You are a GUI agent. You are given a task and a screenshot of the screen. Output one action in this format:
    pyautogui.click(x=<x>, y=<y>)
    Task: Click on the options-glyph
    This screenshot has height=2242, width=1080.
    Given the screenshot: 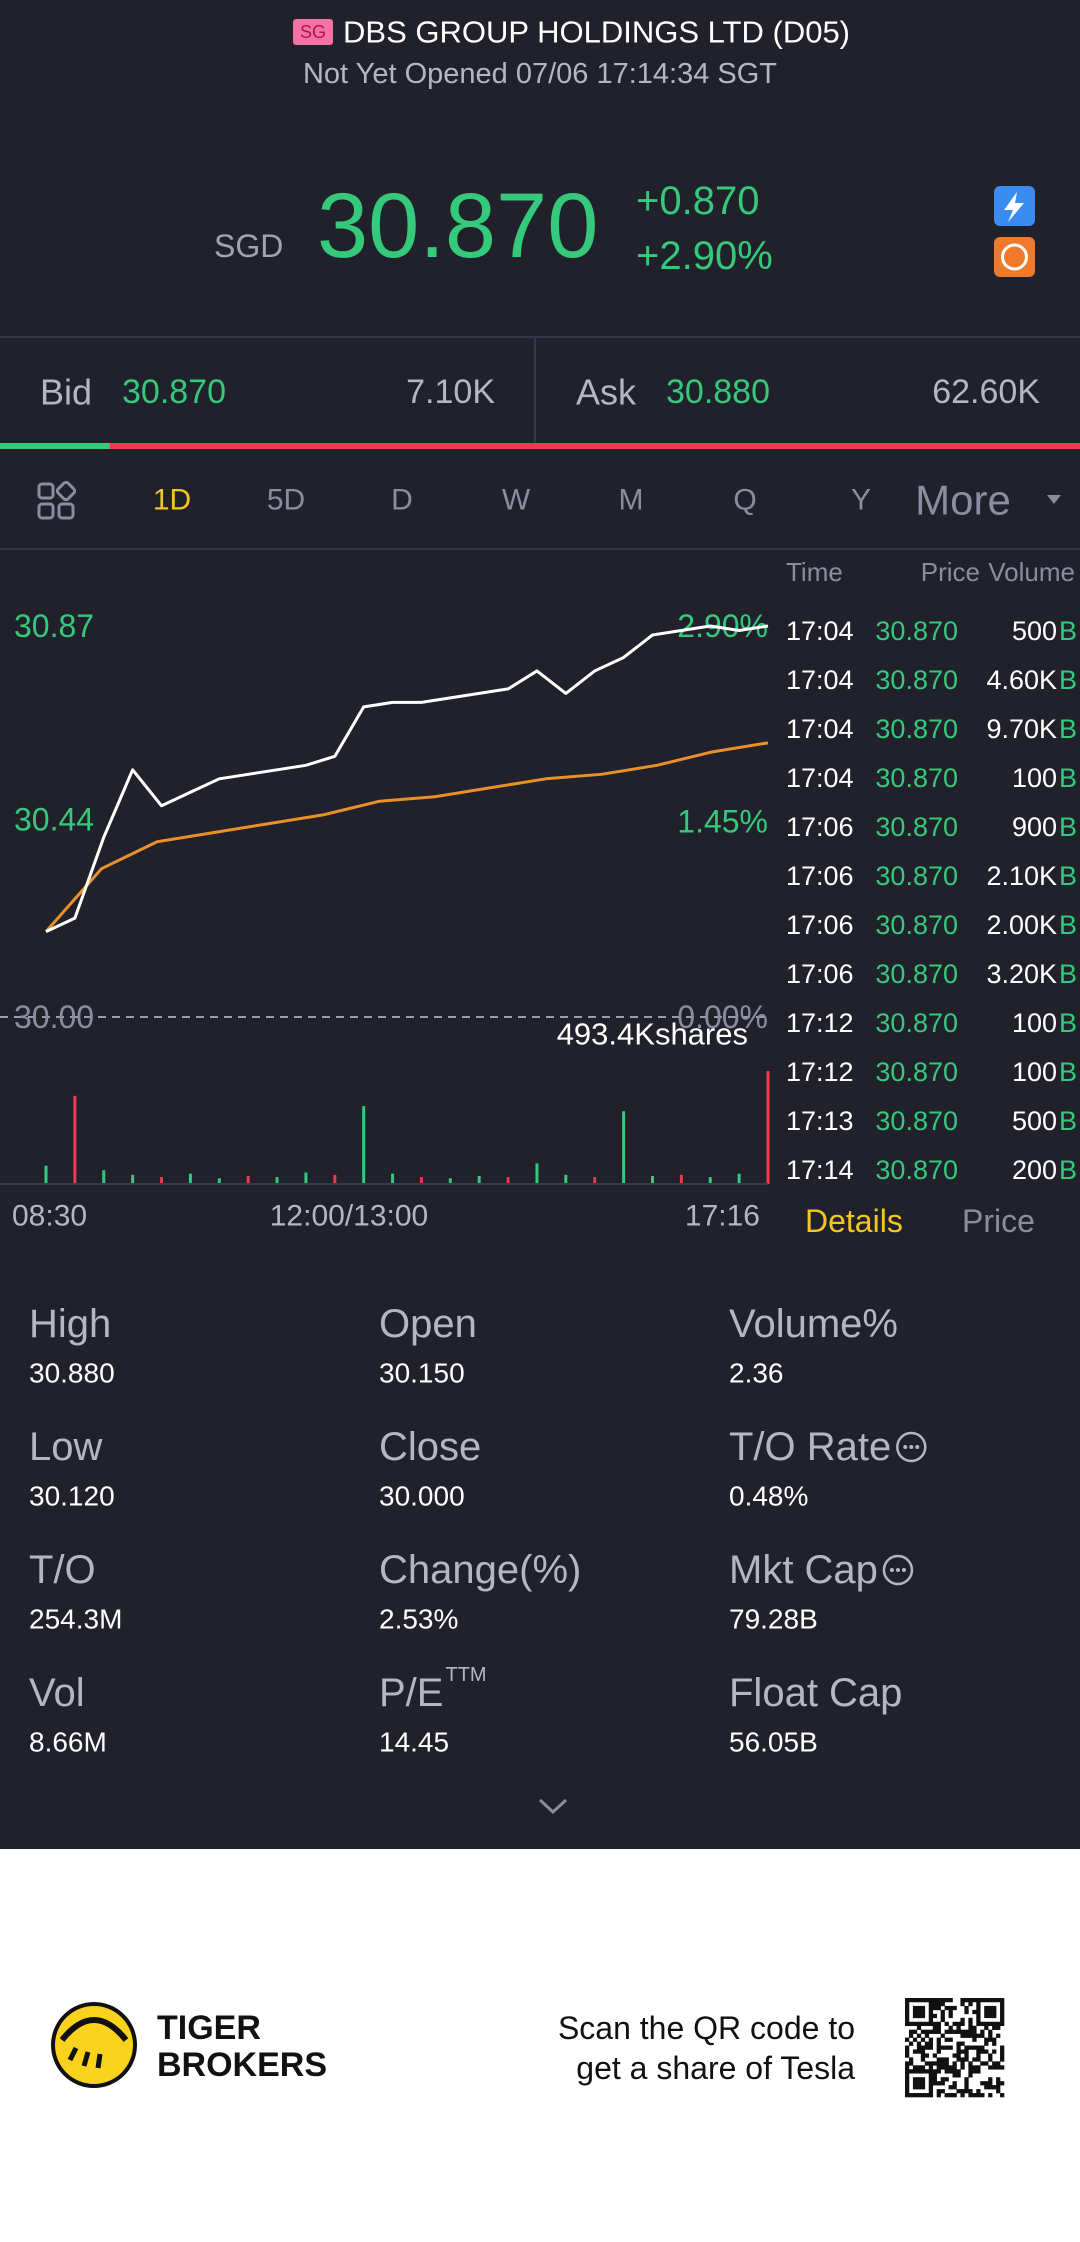 What is the action you would take?
    pyautogui.click(x=1014, y=257)
    